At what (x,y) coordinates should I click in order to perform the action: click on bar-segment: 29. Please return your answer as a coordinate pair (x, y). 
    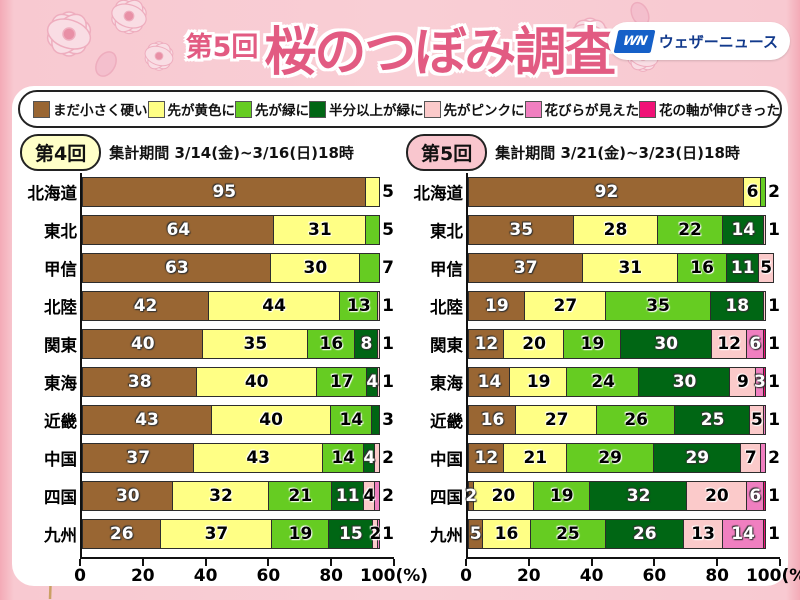
    Looking at the image, I should click on (697, 458).